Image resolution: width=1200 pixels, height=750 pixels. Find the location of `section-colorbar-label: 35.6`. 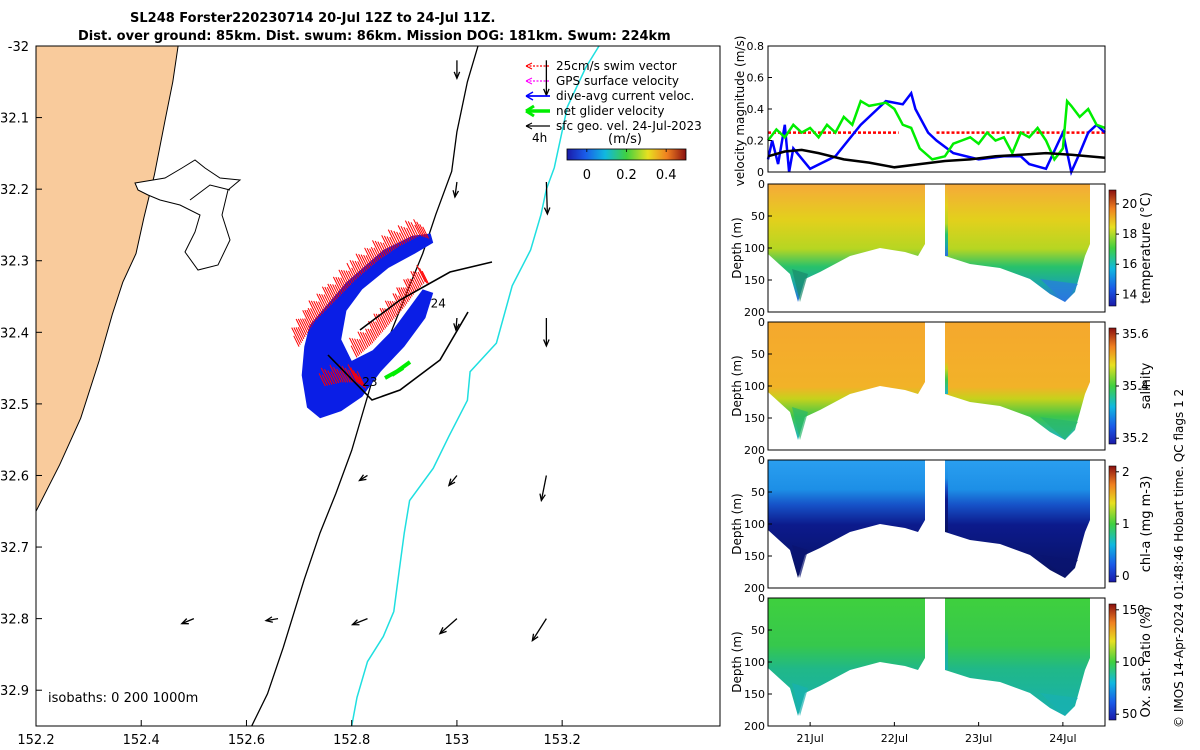

section-colorbar-label: 35.6 is located at coordinates (1135, 334).